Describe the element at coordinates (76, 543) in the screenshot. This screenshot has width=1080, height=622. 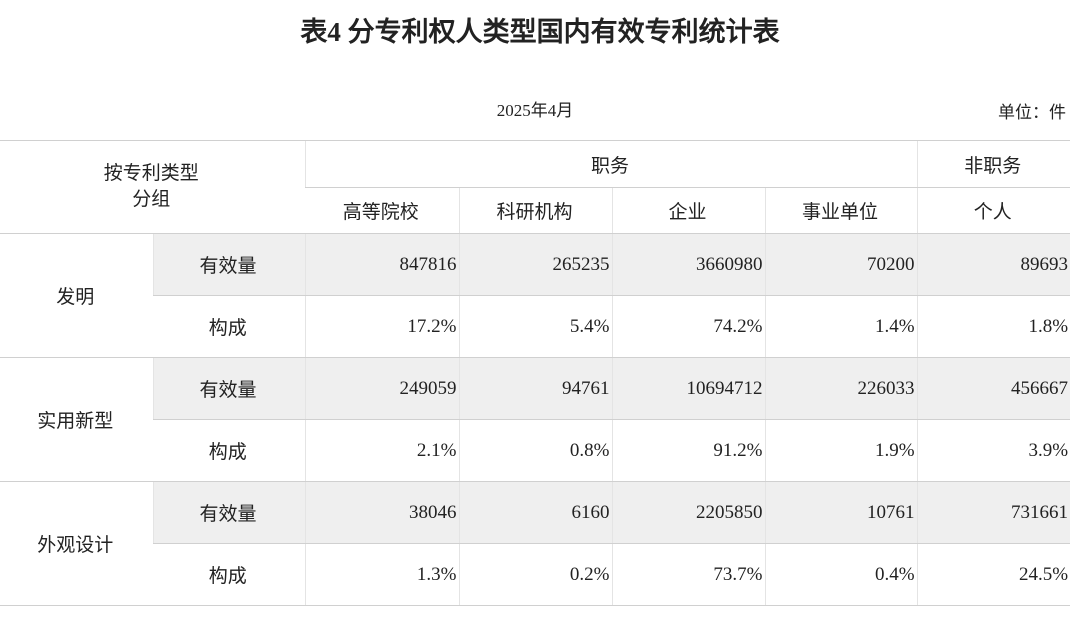
I see `row-group: 外观设计` at that location.